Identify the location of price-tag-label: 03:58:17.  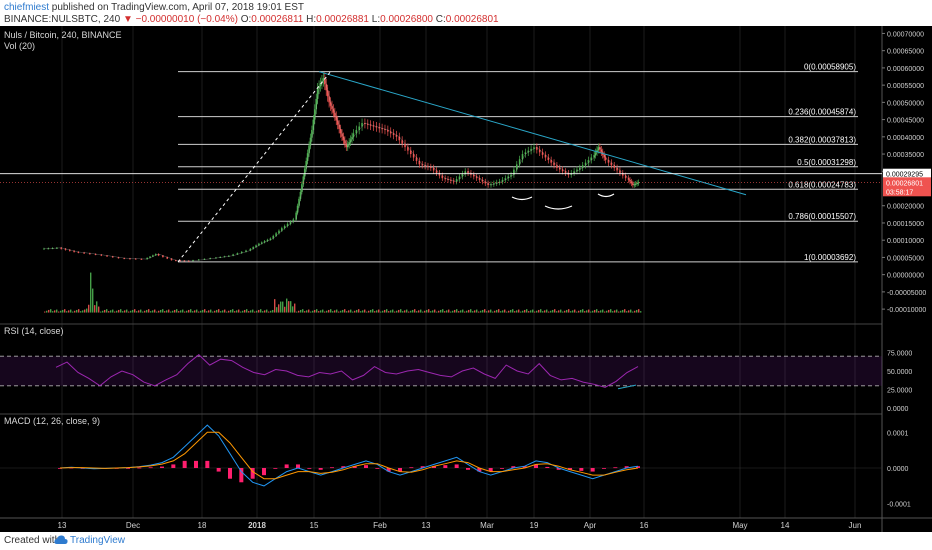
(899, 192).